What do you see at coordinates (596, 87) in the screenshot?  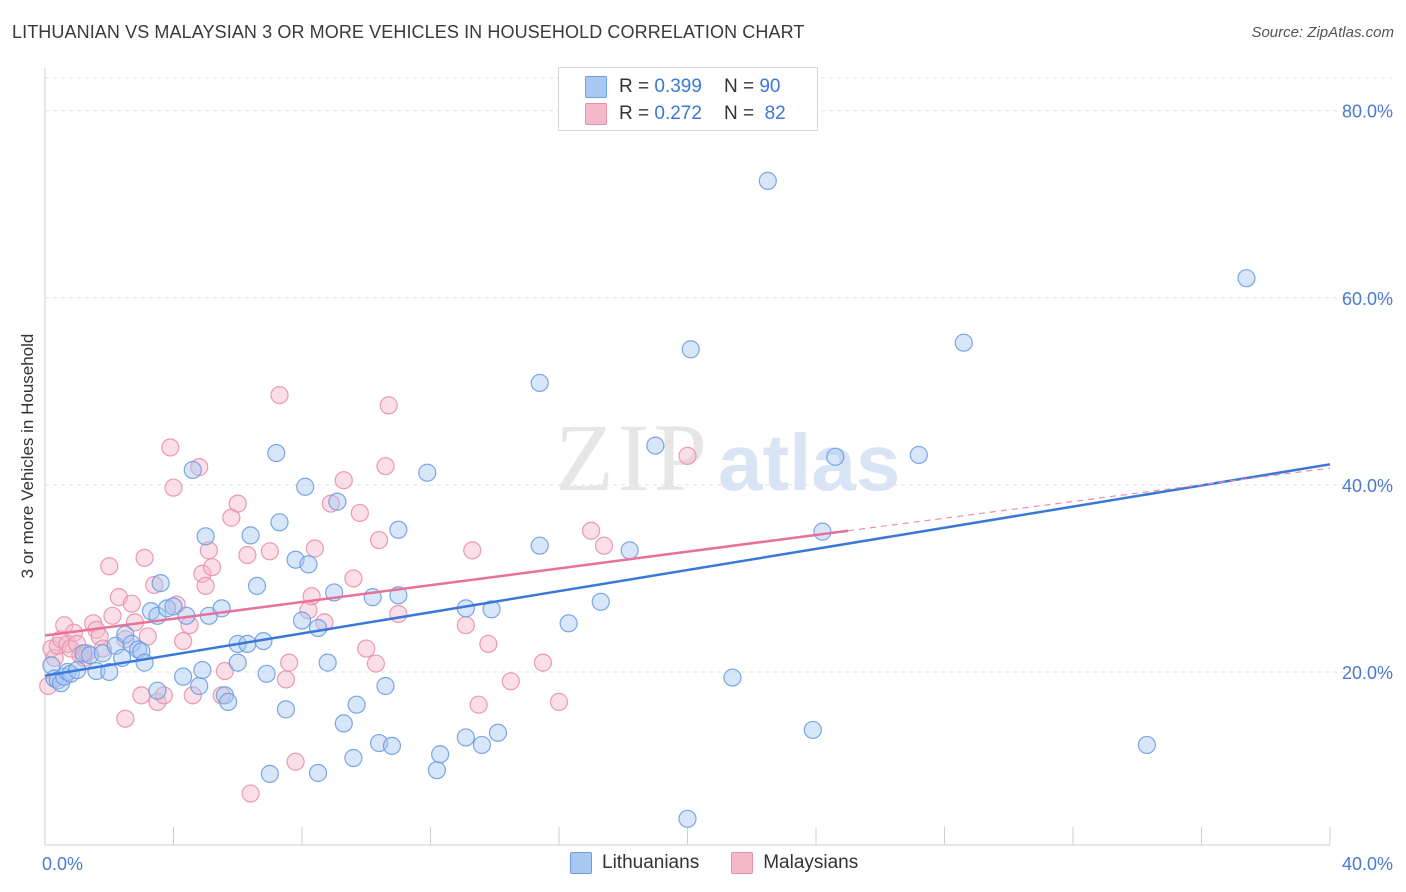 I see `legend-swatch-blue` at bounding box center [596, 87].